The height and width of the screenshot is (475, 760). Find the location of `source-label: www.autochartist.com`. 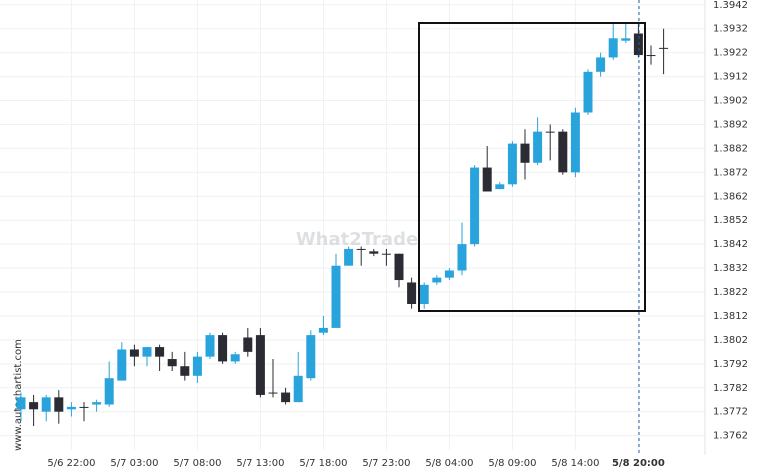

source-label: www.autochartist.com is located at coordinates (18, 395).